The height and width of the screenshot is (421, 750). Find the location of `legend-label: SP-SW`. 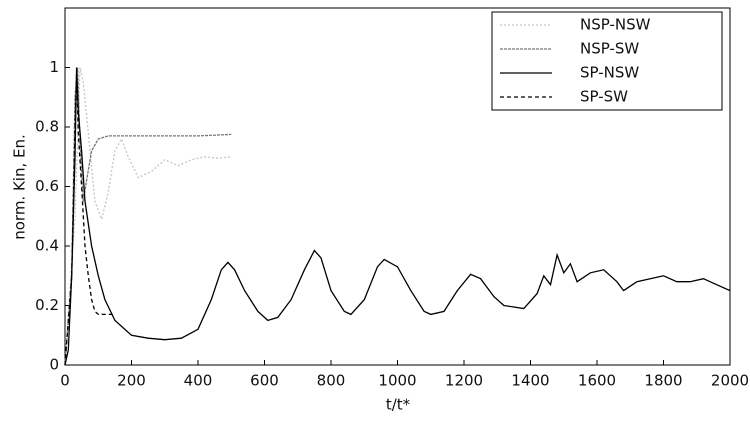

legend-label: SP-SW is located at coordinates (604, 97).